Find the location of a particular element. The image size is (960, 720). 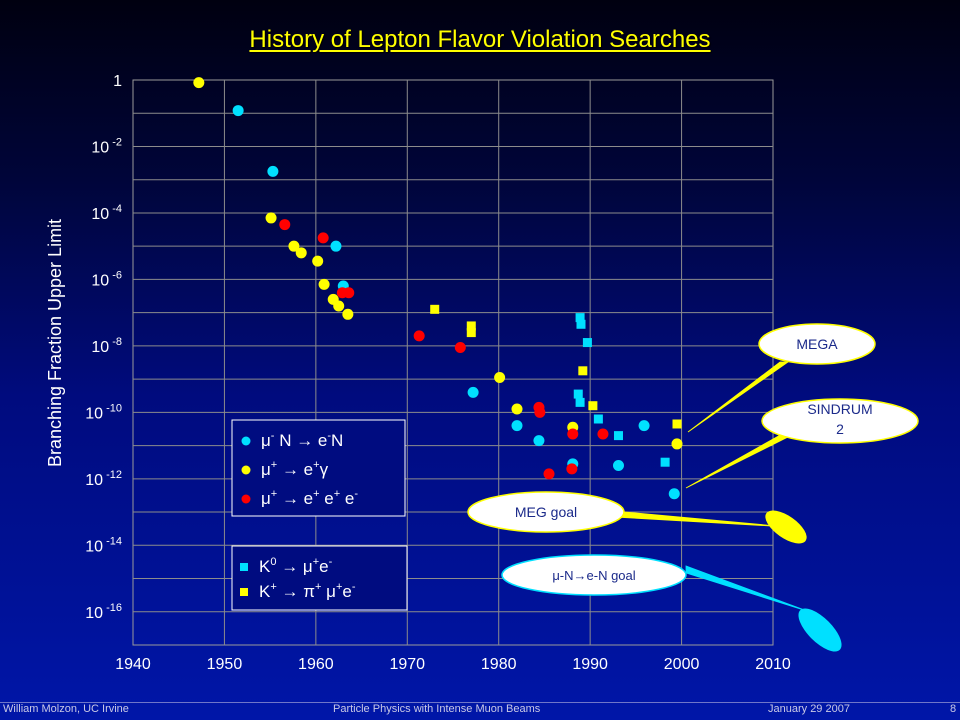

y-tick-exponent: -12 is located at coordinates (112, 475).